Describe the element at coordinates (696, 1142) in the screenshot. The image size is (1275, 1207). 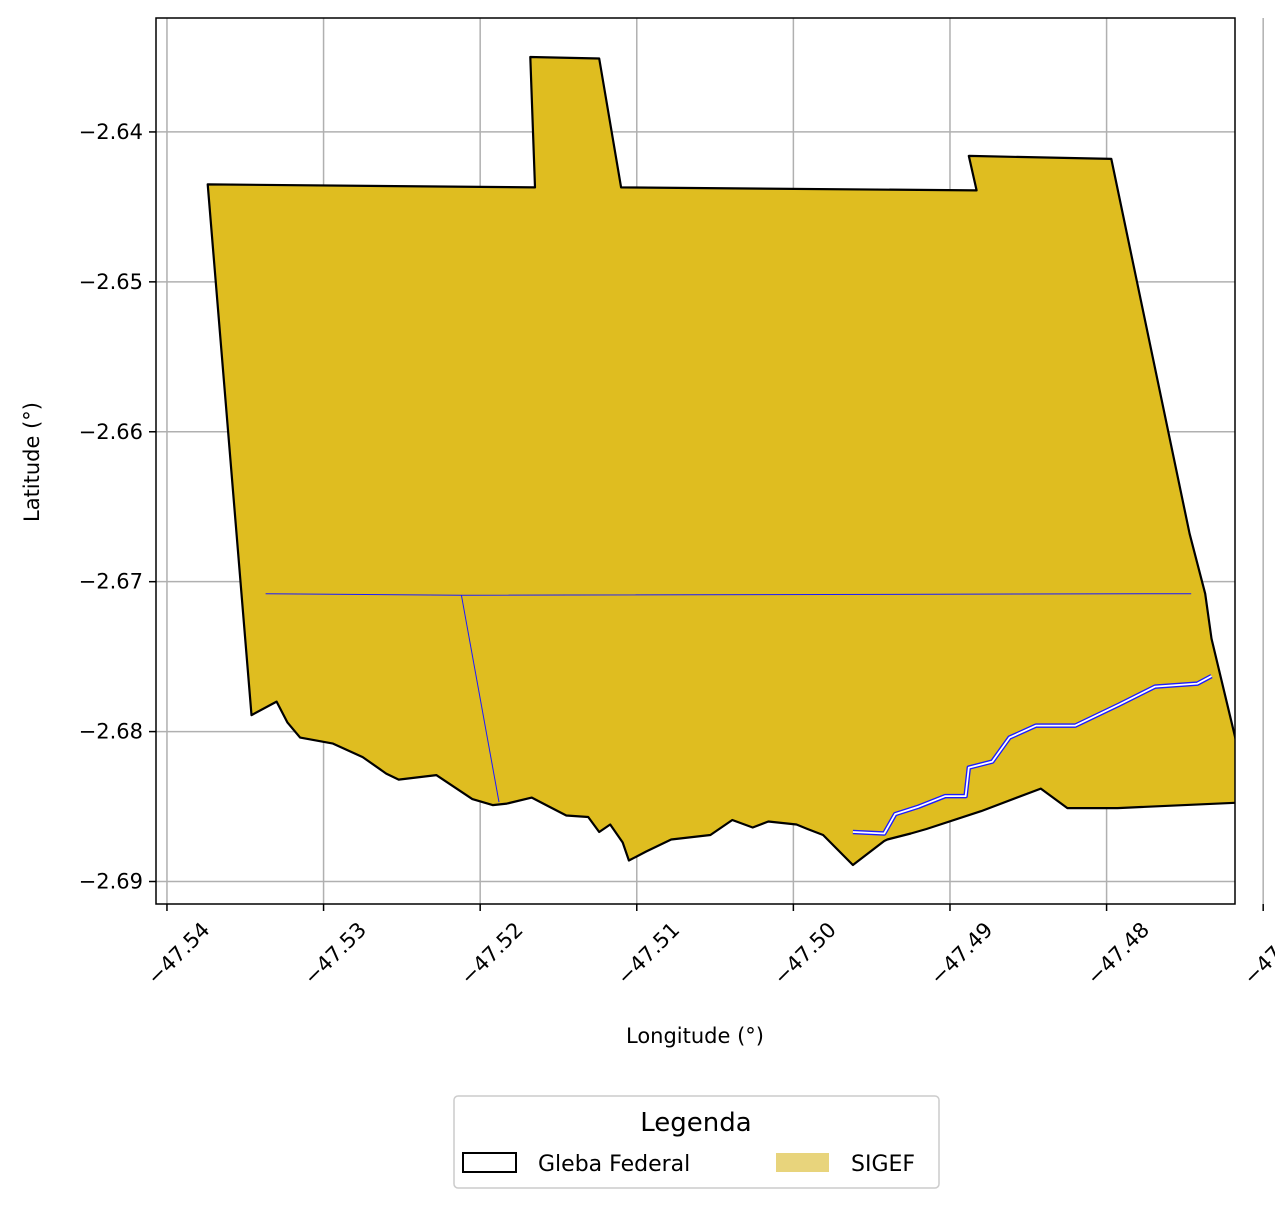
I see `legend: Legenda Gleba Federal SIGEF` at that location.